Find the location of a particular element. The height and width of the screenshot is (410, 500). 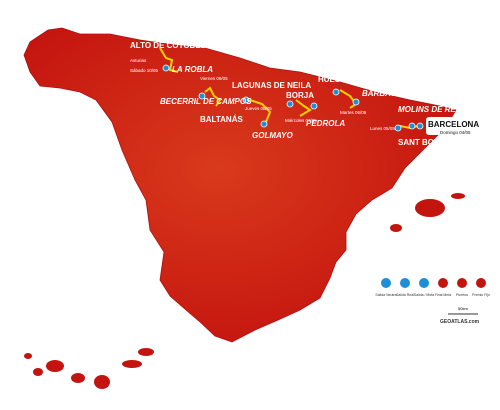

legend-label: Final Meta is located at coordinates (443, 295).